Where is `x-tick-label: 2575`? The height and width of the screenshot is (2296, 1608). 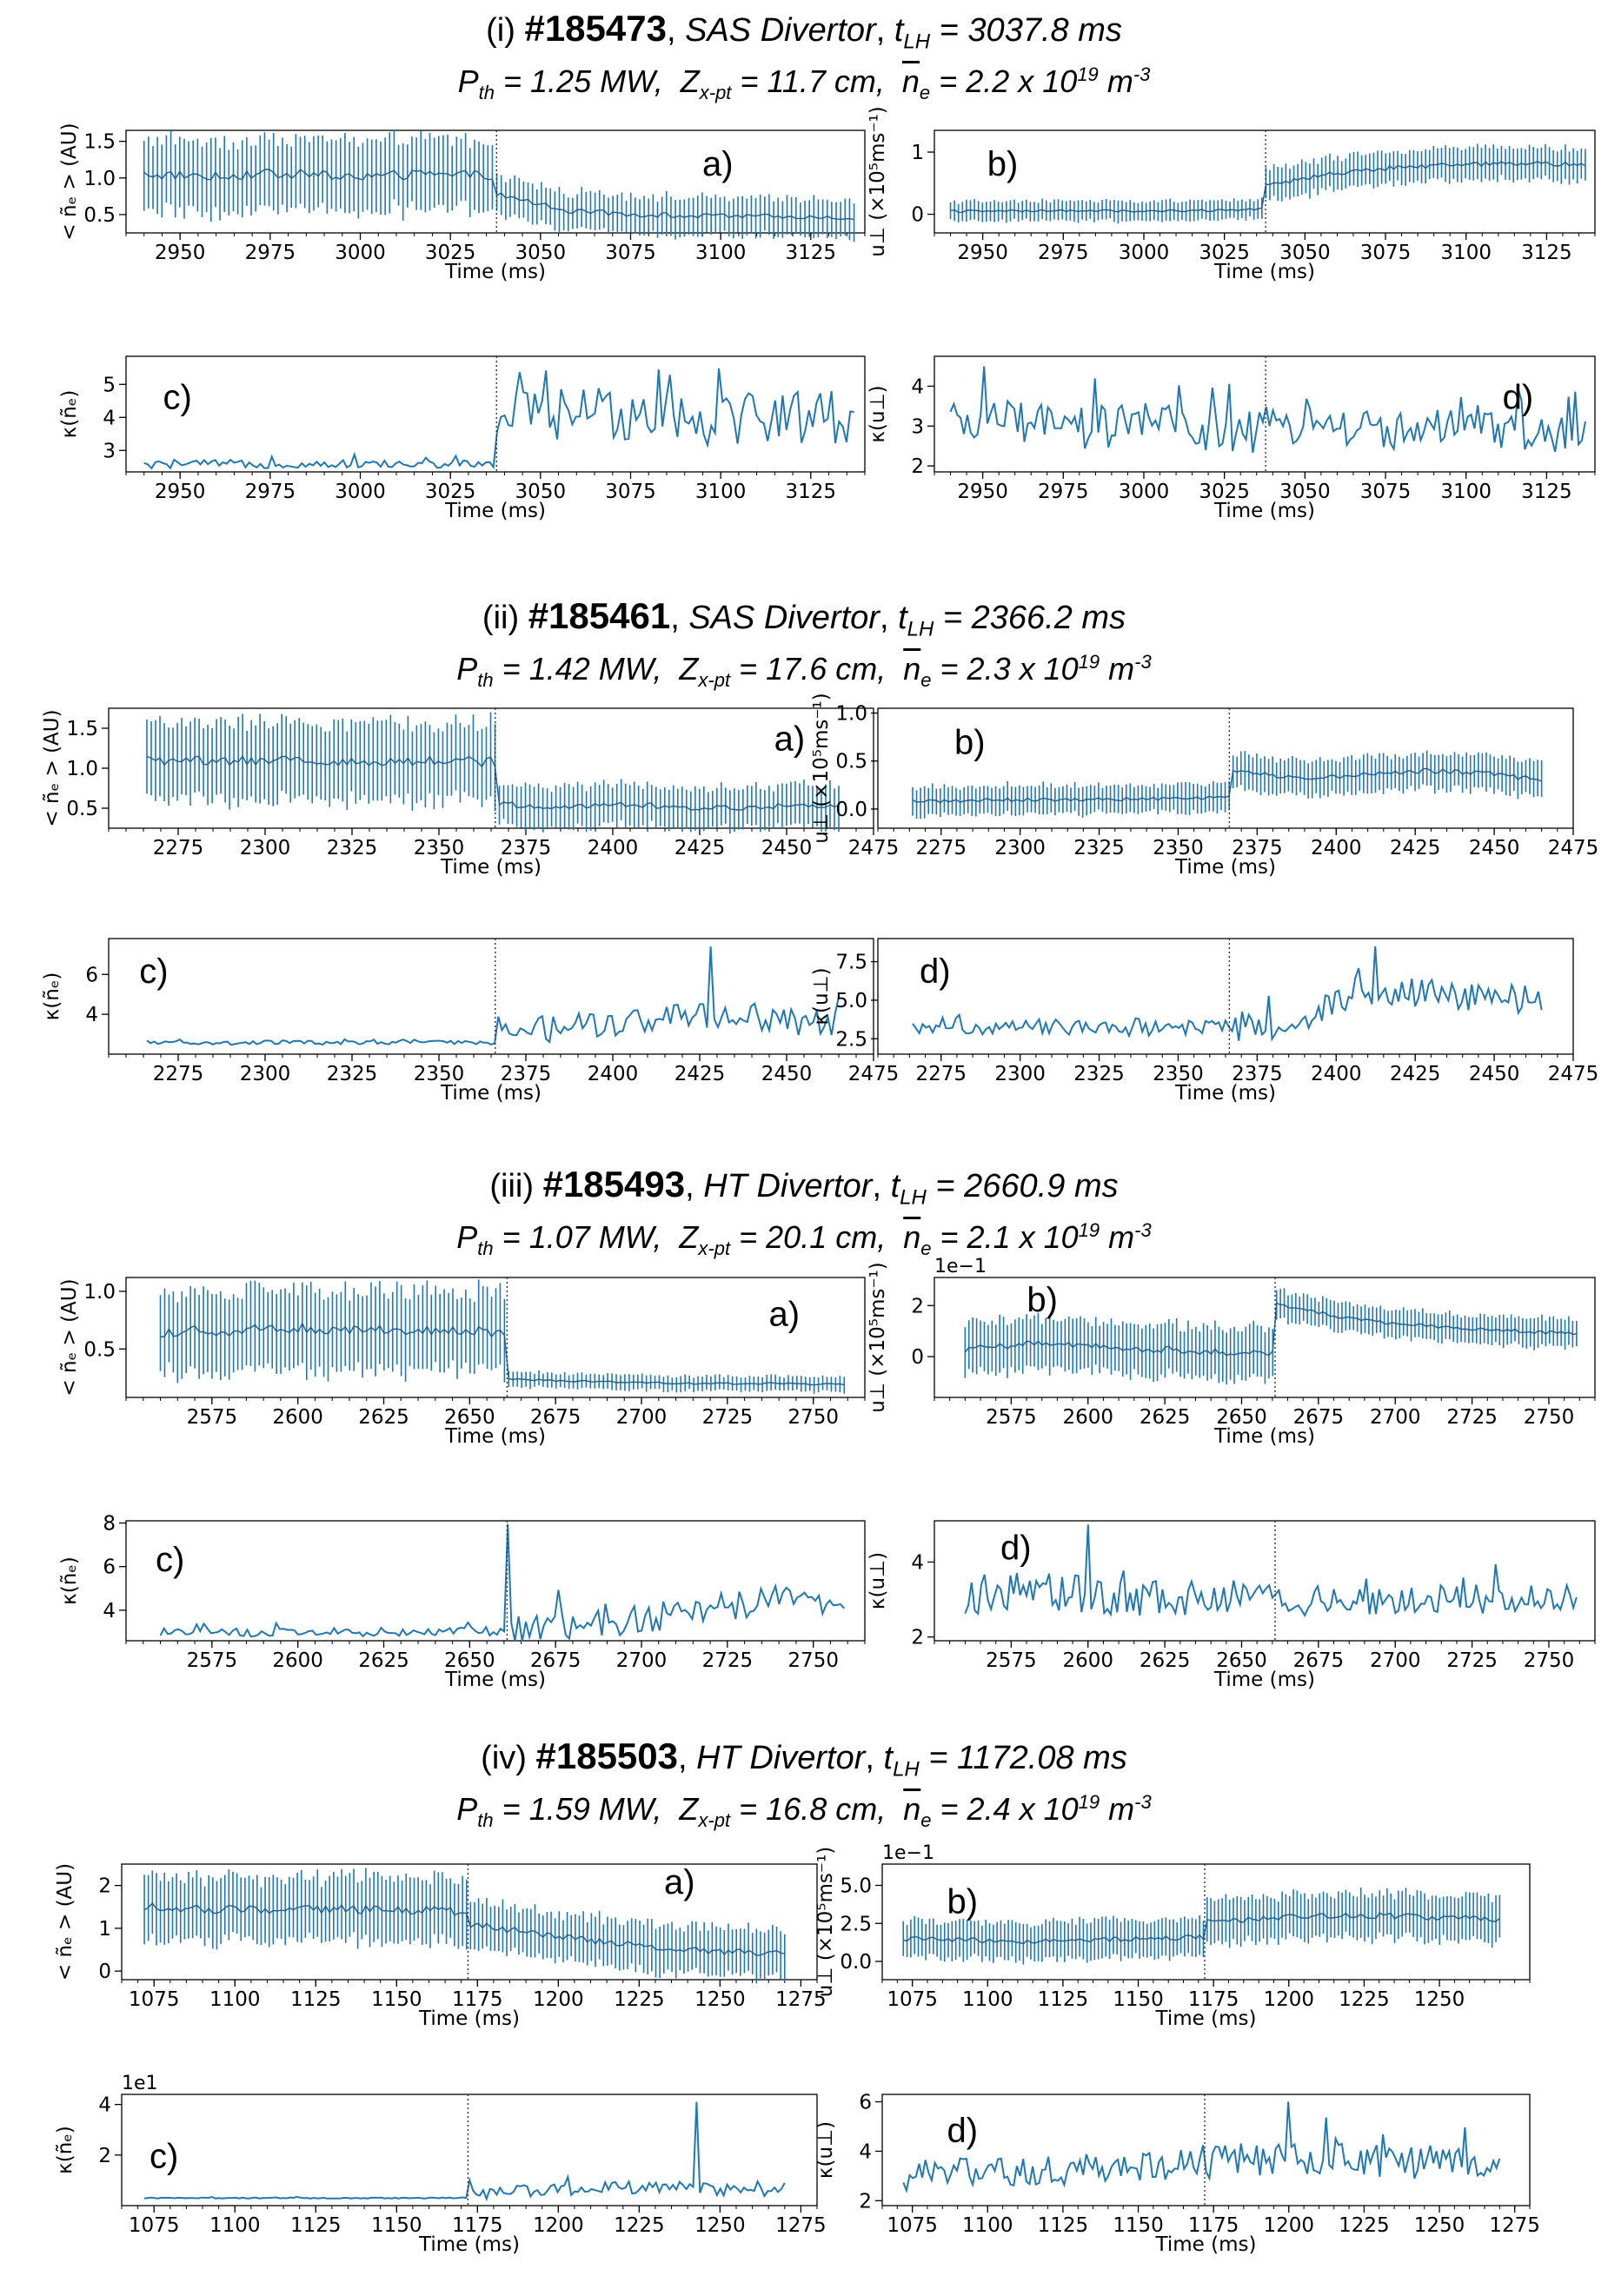 x-tick-label: 2575 is located at coordinates (212, 1417).